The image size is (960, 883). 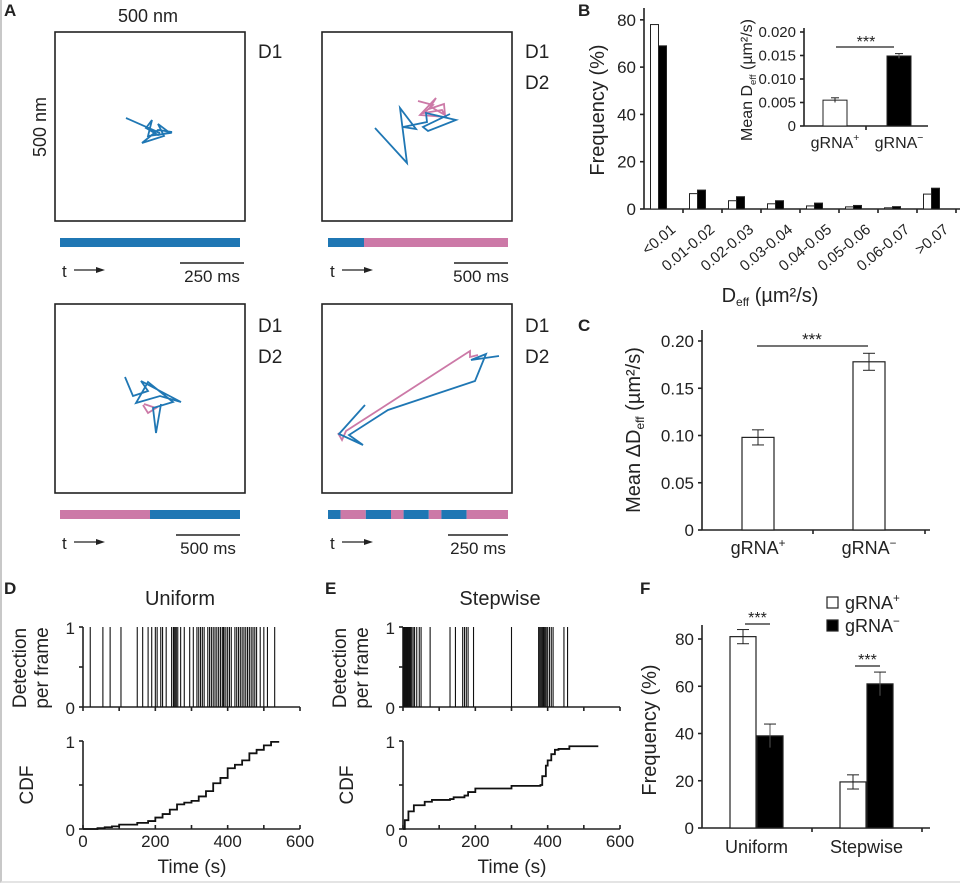 What do you see at coordinates (192, 867) in the screenshot?
I see `x-axis-title: Time (s)` at bounding box center [192, 867].